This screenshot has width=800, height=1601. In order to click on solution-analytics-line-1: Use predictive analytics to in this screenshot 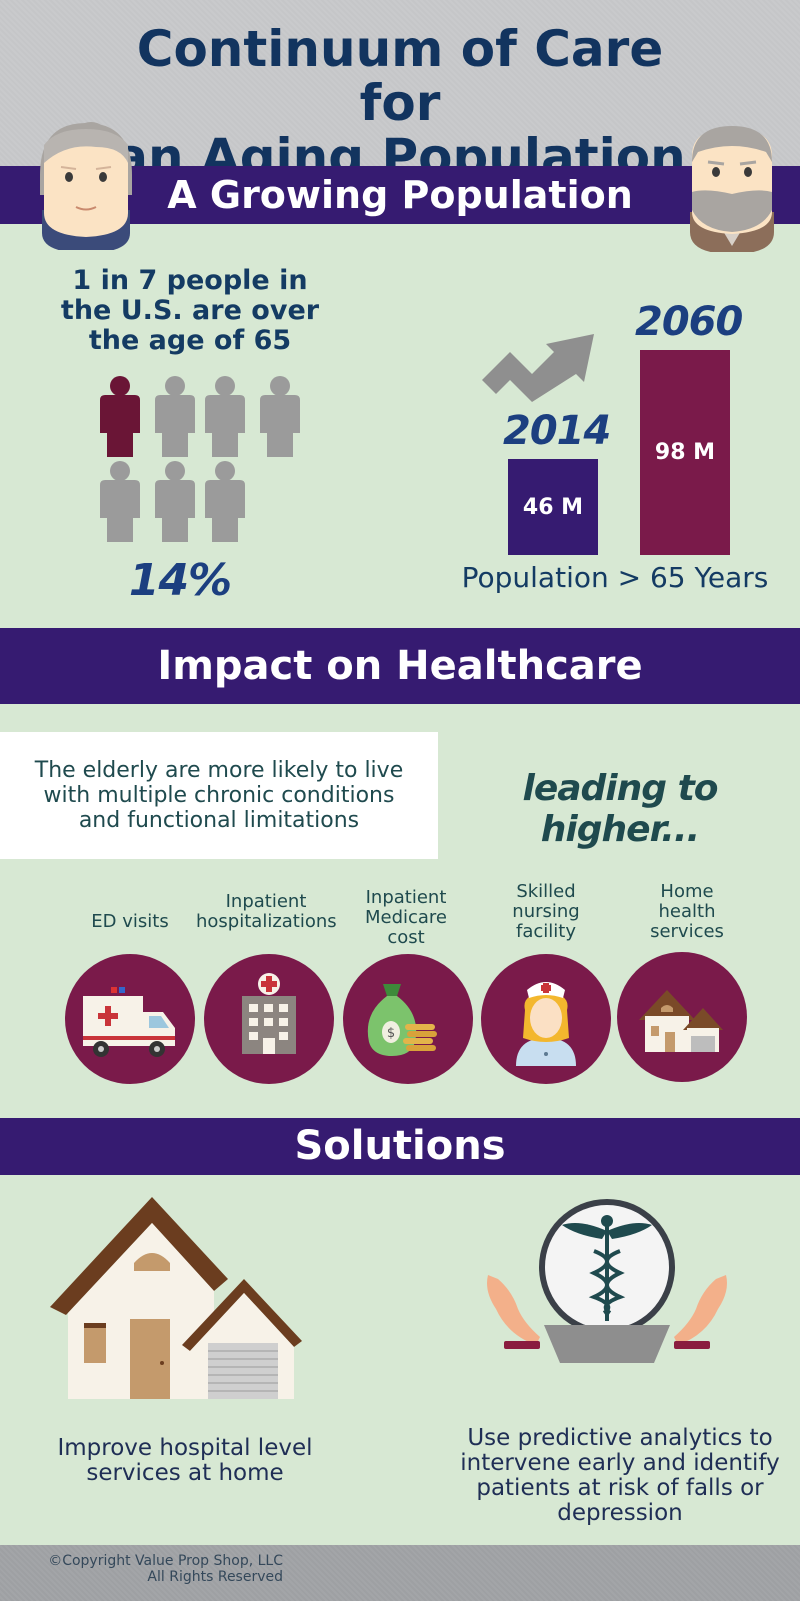, I will do `click(620, 1438)`.